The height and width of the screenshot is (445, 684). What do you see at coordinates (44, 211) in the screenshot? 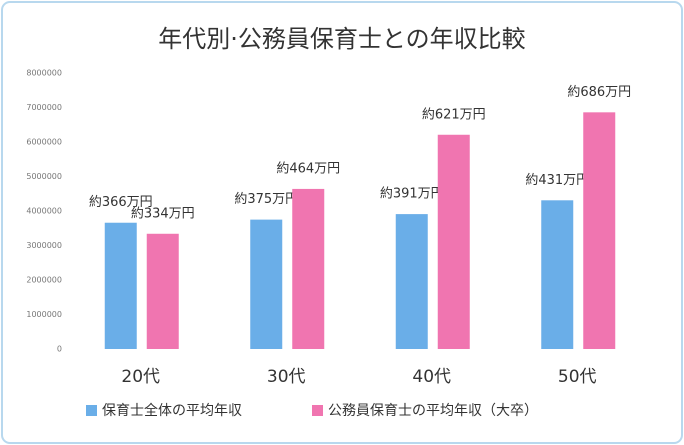
I see `y-tick-label: 4000000` at bounding box center [44, 211].